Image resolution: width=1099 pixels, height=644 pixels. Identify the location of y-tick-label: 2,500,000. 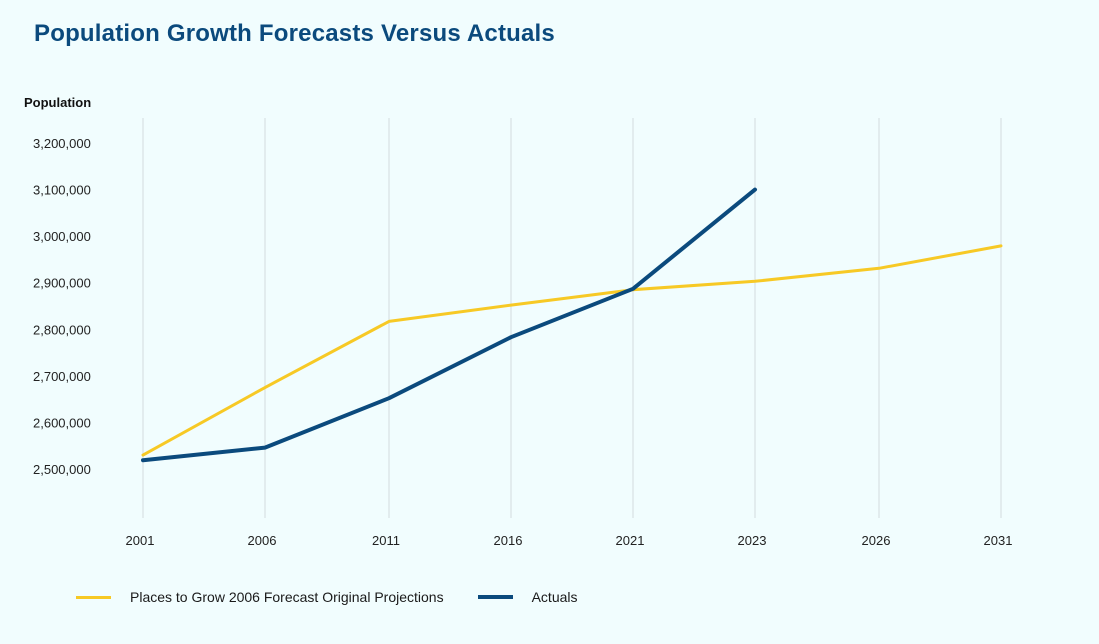
(62, 469).